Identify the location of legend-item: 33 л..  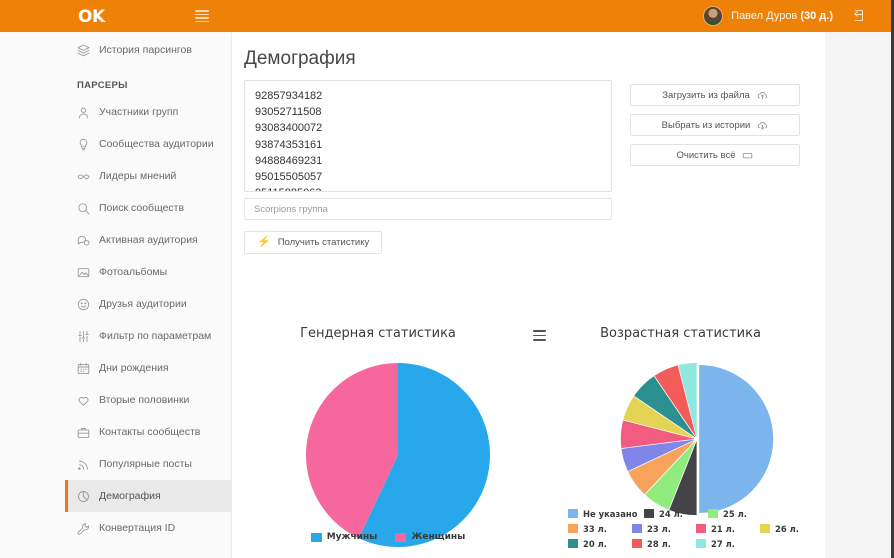
(600, 528).